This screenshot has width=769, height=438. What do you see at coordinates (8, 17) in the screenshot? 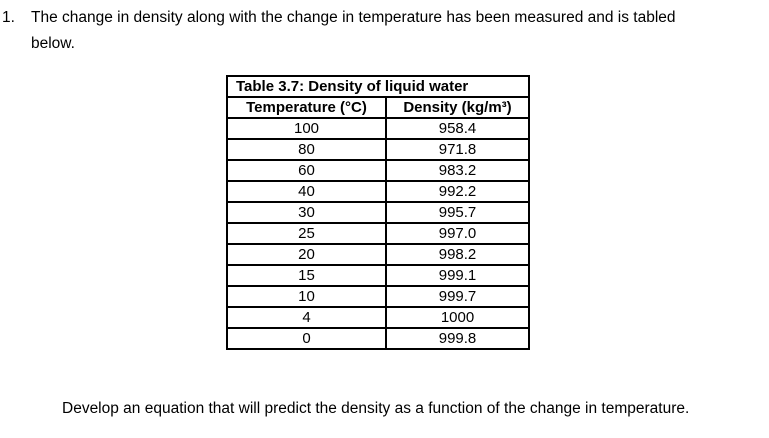
I see `problem-number: 1.` at bounding box center [8, 17].